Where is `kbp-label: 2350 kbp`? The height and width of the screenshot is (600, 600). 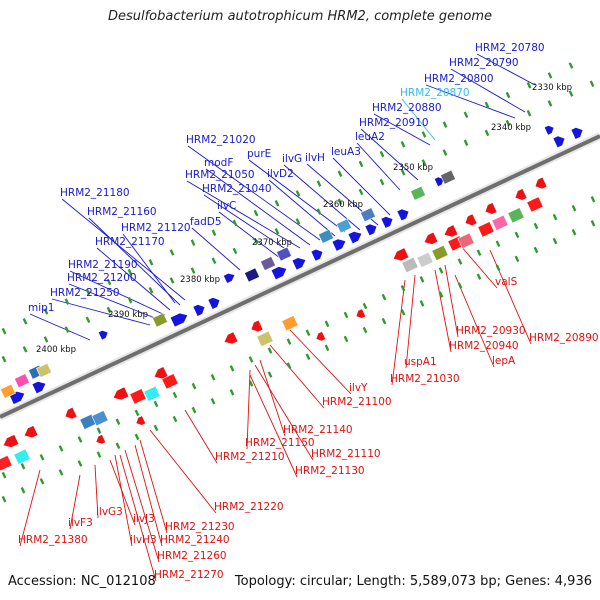
kbp-label: 2350 kbp is located at coordinates (413, 168).